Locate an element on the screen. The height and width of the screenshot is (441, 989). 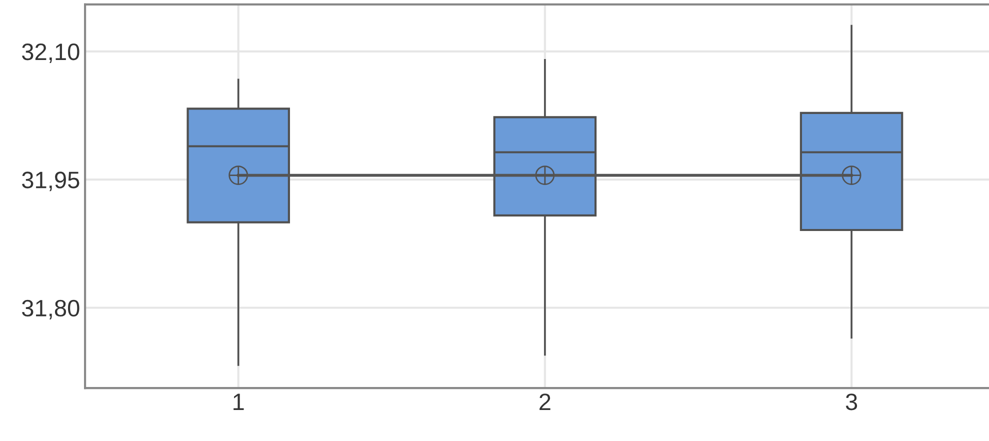
y-tick-label: 31,95 is located at coordinates (51, 182).